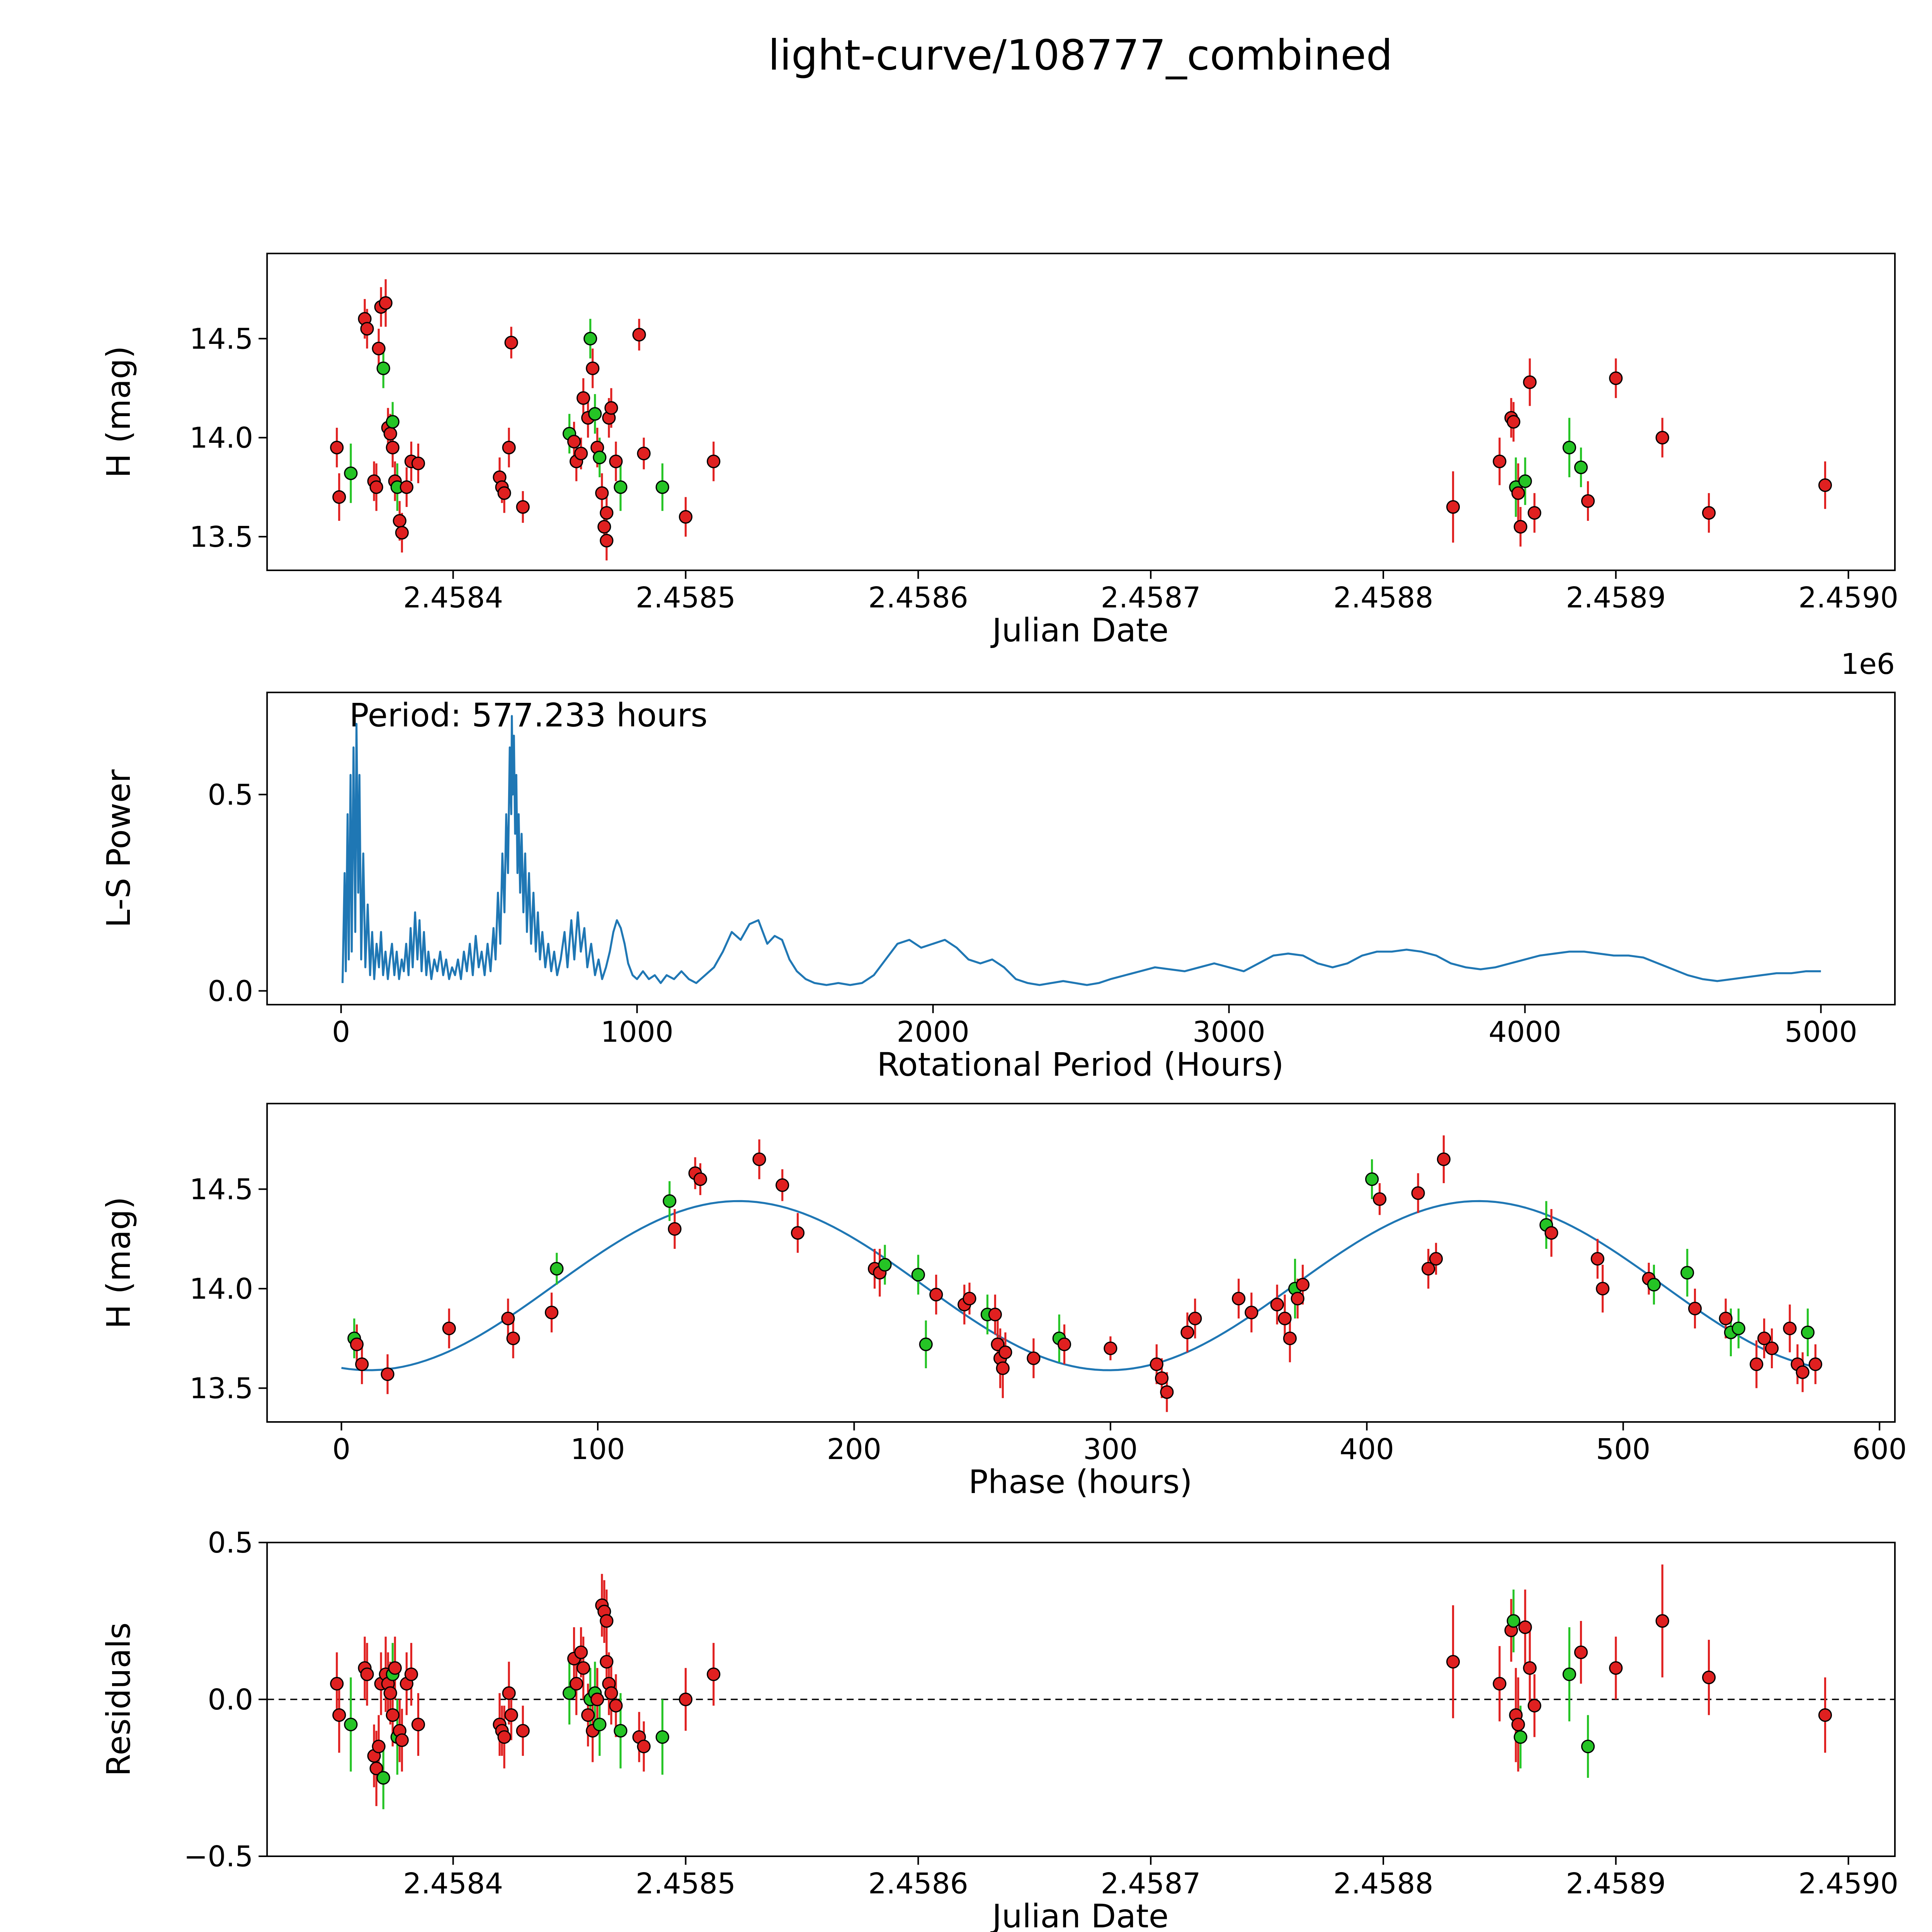 This screenshot has height=1932, width=1932. What do you see at coordinates (221, 1289) in the screenshot?
I see `y-tick-label: 14.0` at bounding box center [221, 1289].